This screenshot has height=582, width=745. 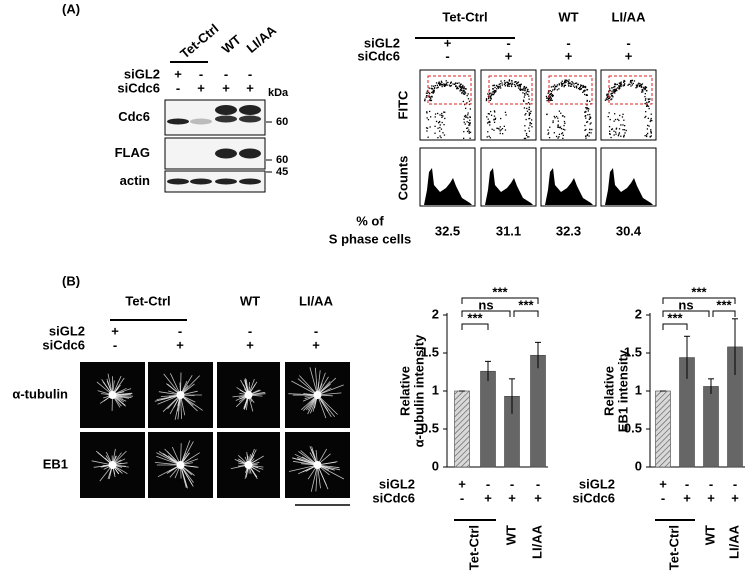 What do you see at coordinates (327, 386) in the screenshot?
I see `filament` at bounding box center [327, 386].